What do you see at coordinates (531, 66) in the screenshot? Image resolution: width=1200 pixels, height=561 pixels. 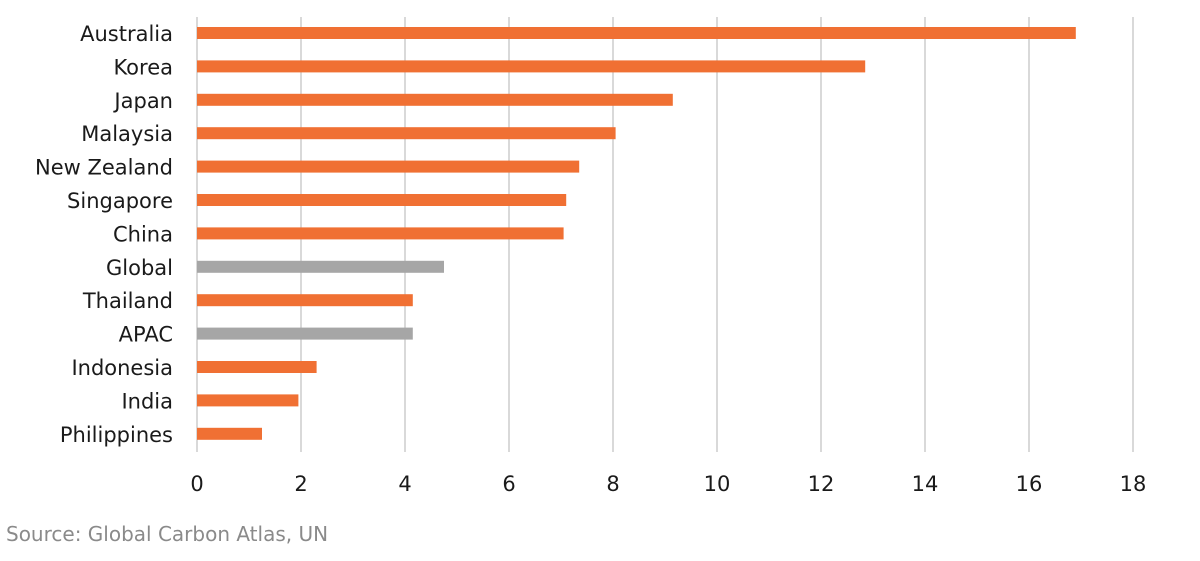 I see `bar-korea` at bounding box center [531, 66].